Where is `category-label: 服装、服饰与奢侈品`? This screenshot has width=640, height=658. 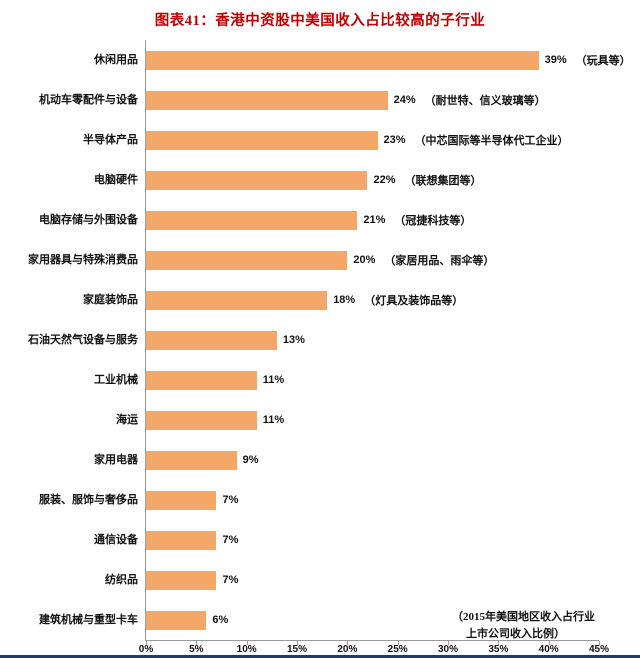 category-label: 服装、服饰与奢侈品 is located at coordinates (88, 499).